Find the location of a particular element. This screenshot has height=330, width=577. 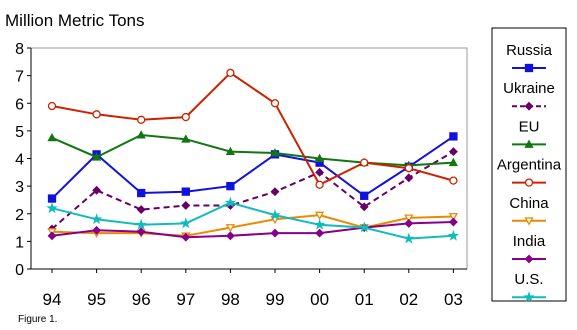

series-eu is located at coordinates (253, 149).